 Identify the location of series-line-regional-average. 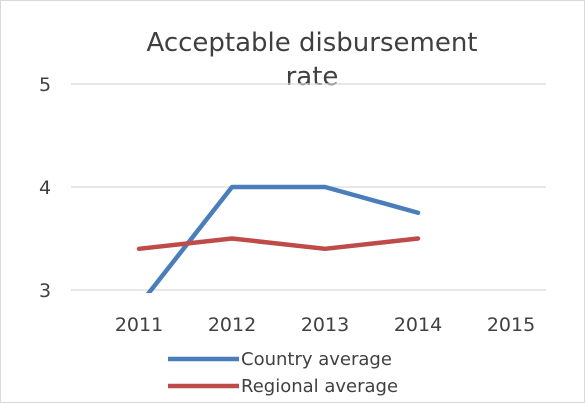
(278, 244).